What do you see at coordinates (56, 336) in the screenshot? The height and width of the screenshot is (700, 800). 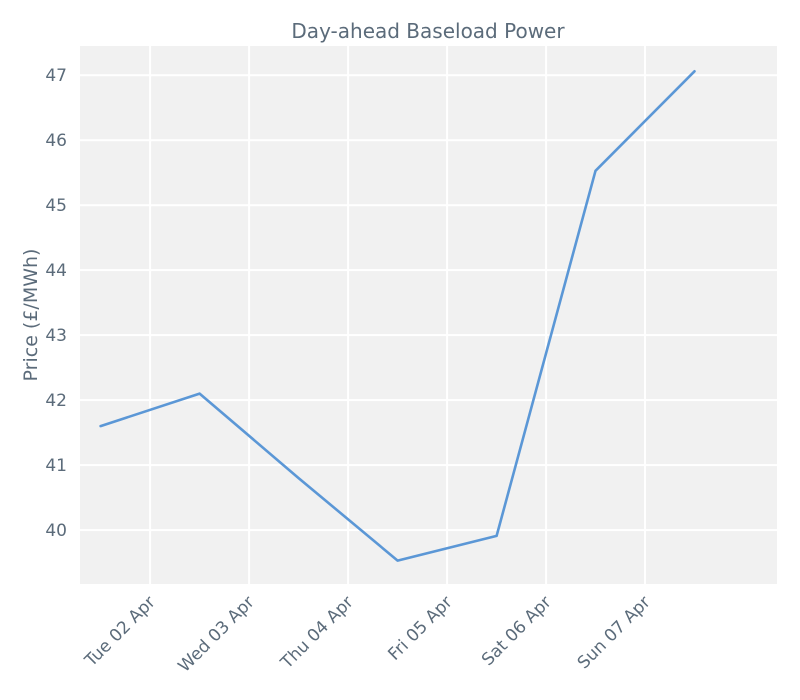 I see `y-tick-label: 43` at bounding box center [56, 336].